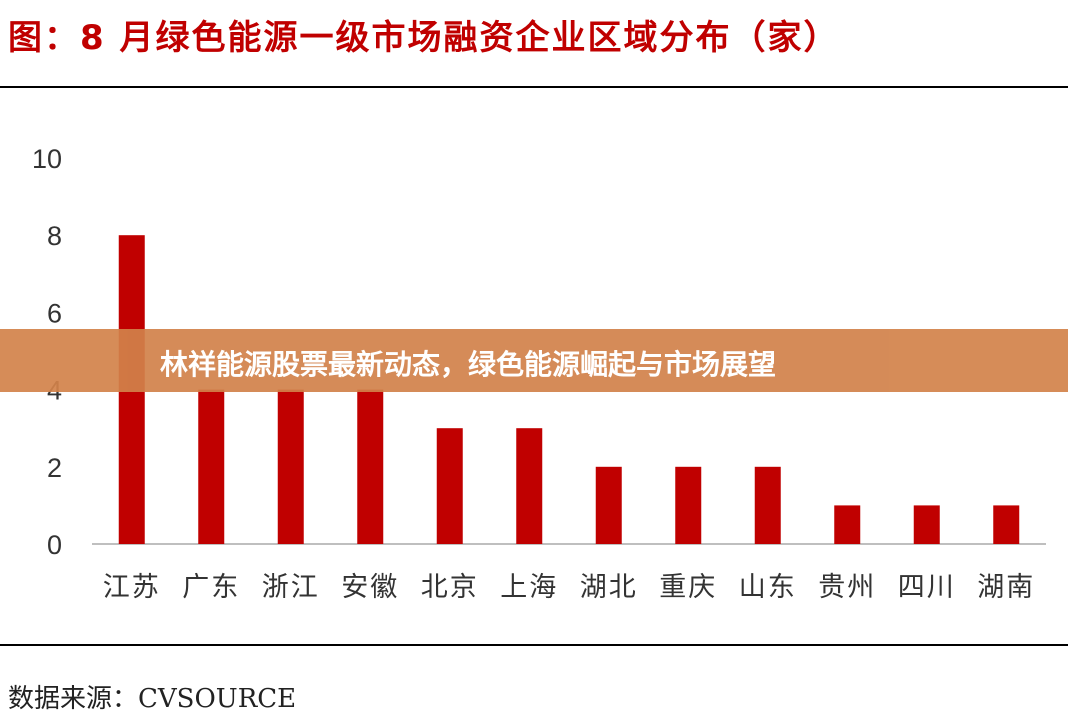 Image resolution: width=1068 pixels, height=722 pixels. Describe the element at coordinates (370, 587) in the screenshot. I see `x-tick-label: 安徽` at that location.